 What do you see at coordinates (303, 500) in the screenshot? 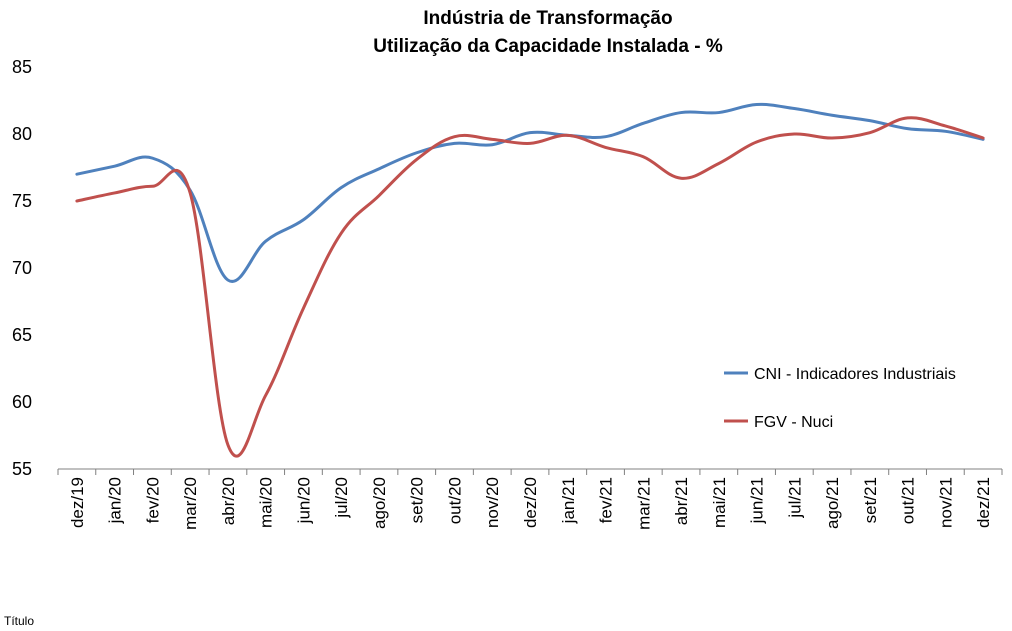
I see `x-tick-label: jun/20` at bounding box center [303, 500].